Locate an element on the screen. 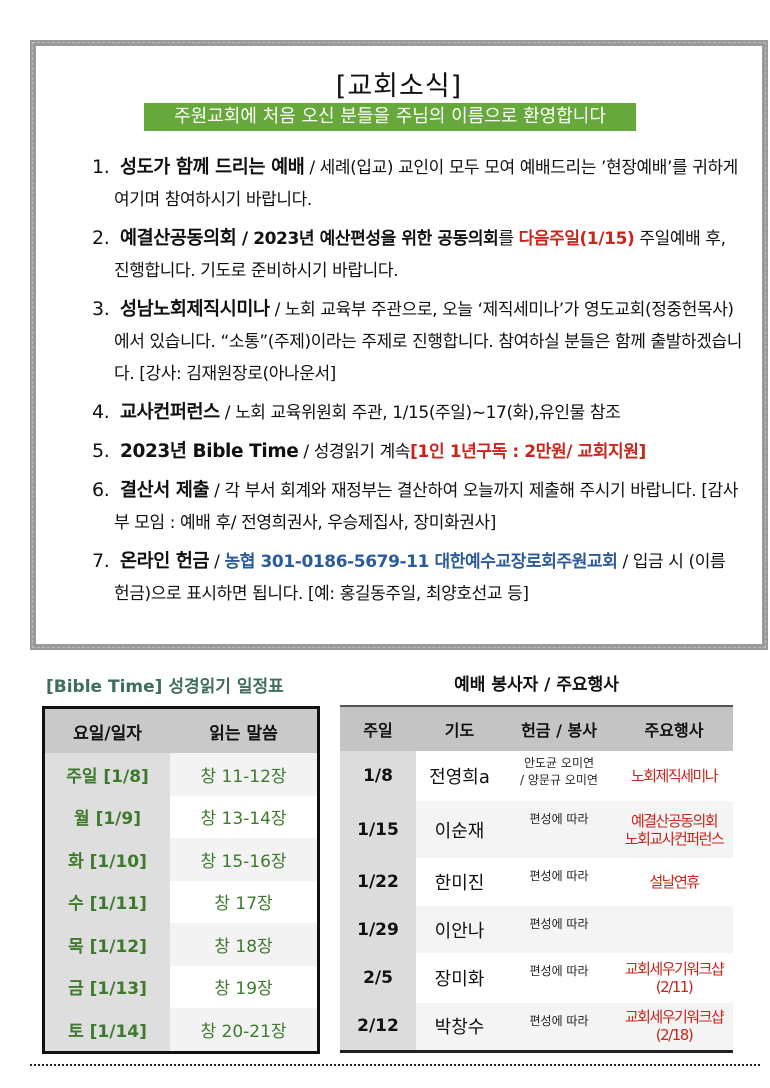 The height and width of the screenshot is (1088, 770). col-header-event: 주요행사 is located at coordinates (674, 728).